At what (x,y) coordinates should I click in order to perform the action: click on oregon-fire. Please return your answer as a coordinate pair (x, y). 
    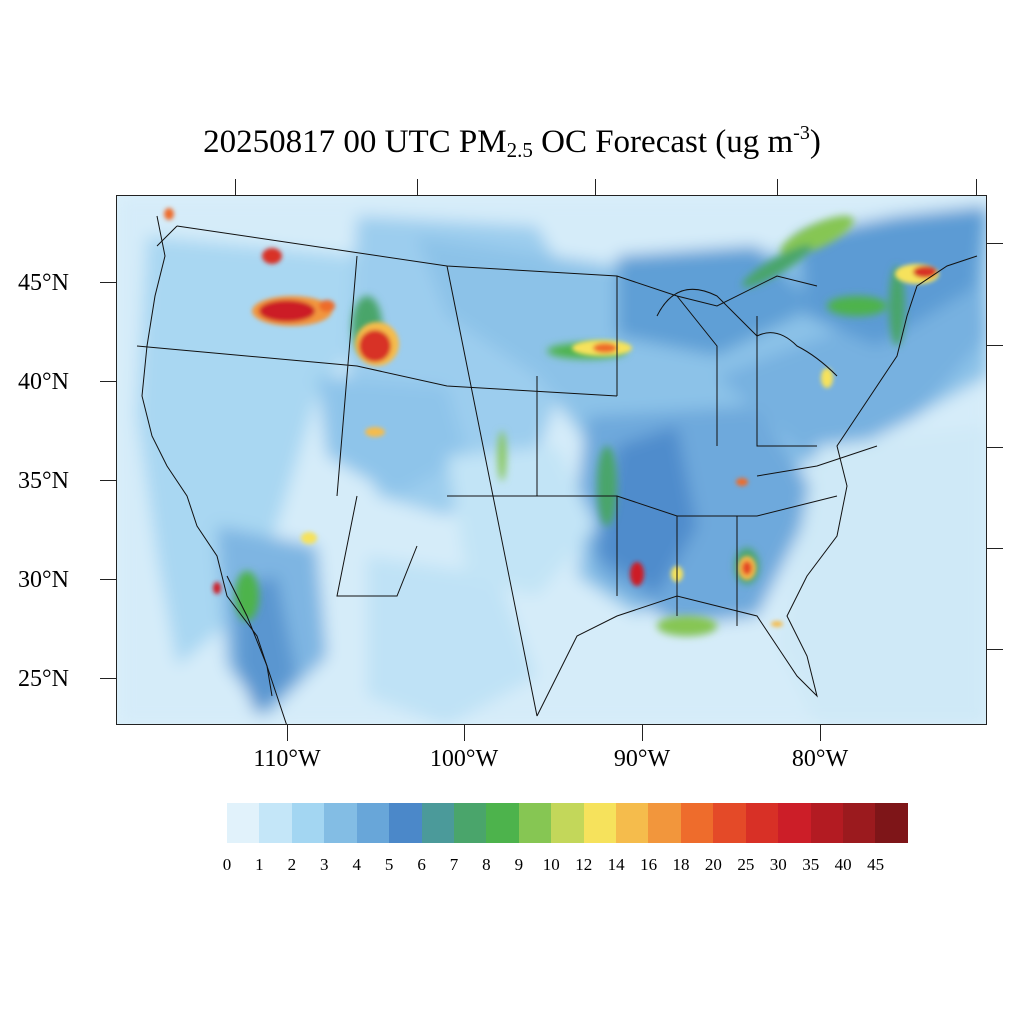
    Looking at the image, I should click on (272, 256).